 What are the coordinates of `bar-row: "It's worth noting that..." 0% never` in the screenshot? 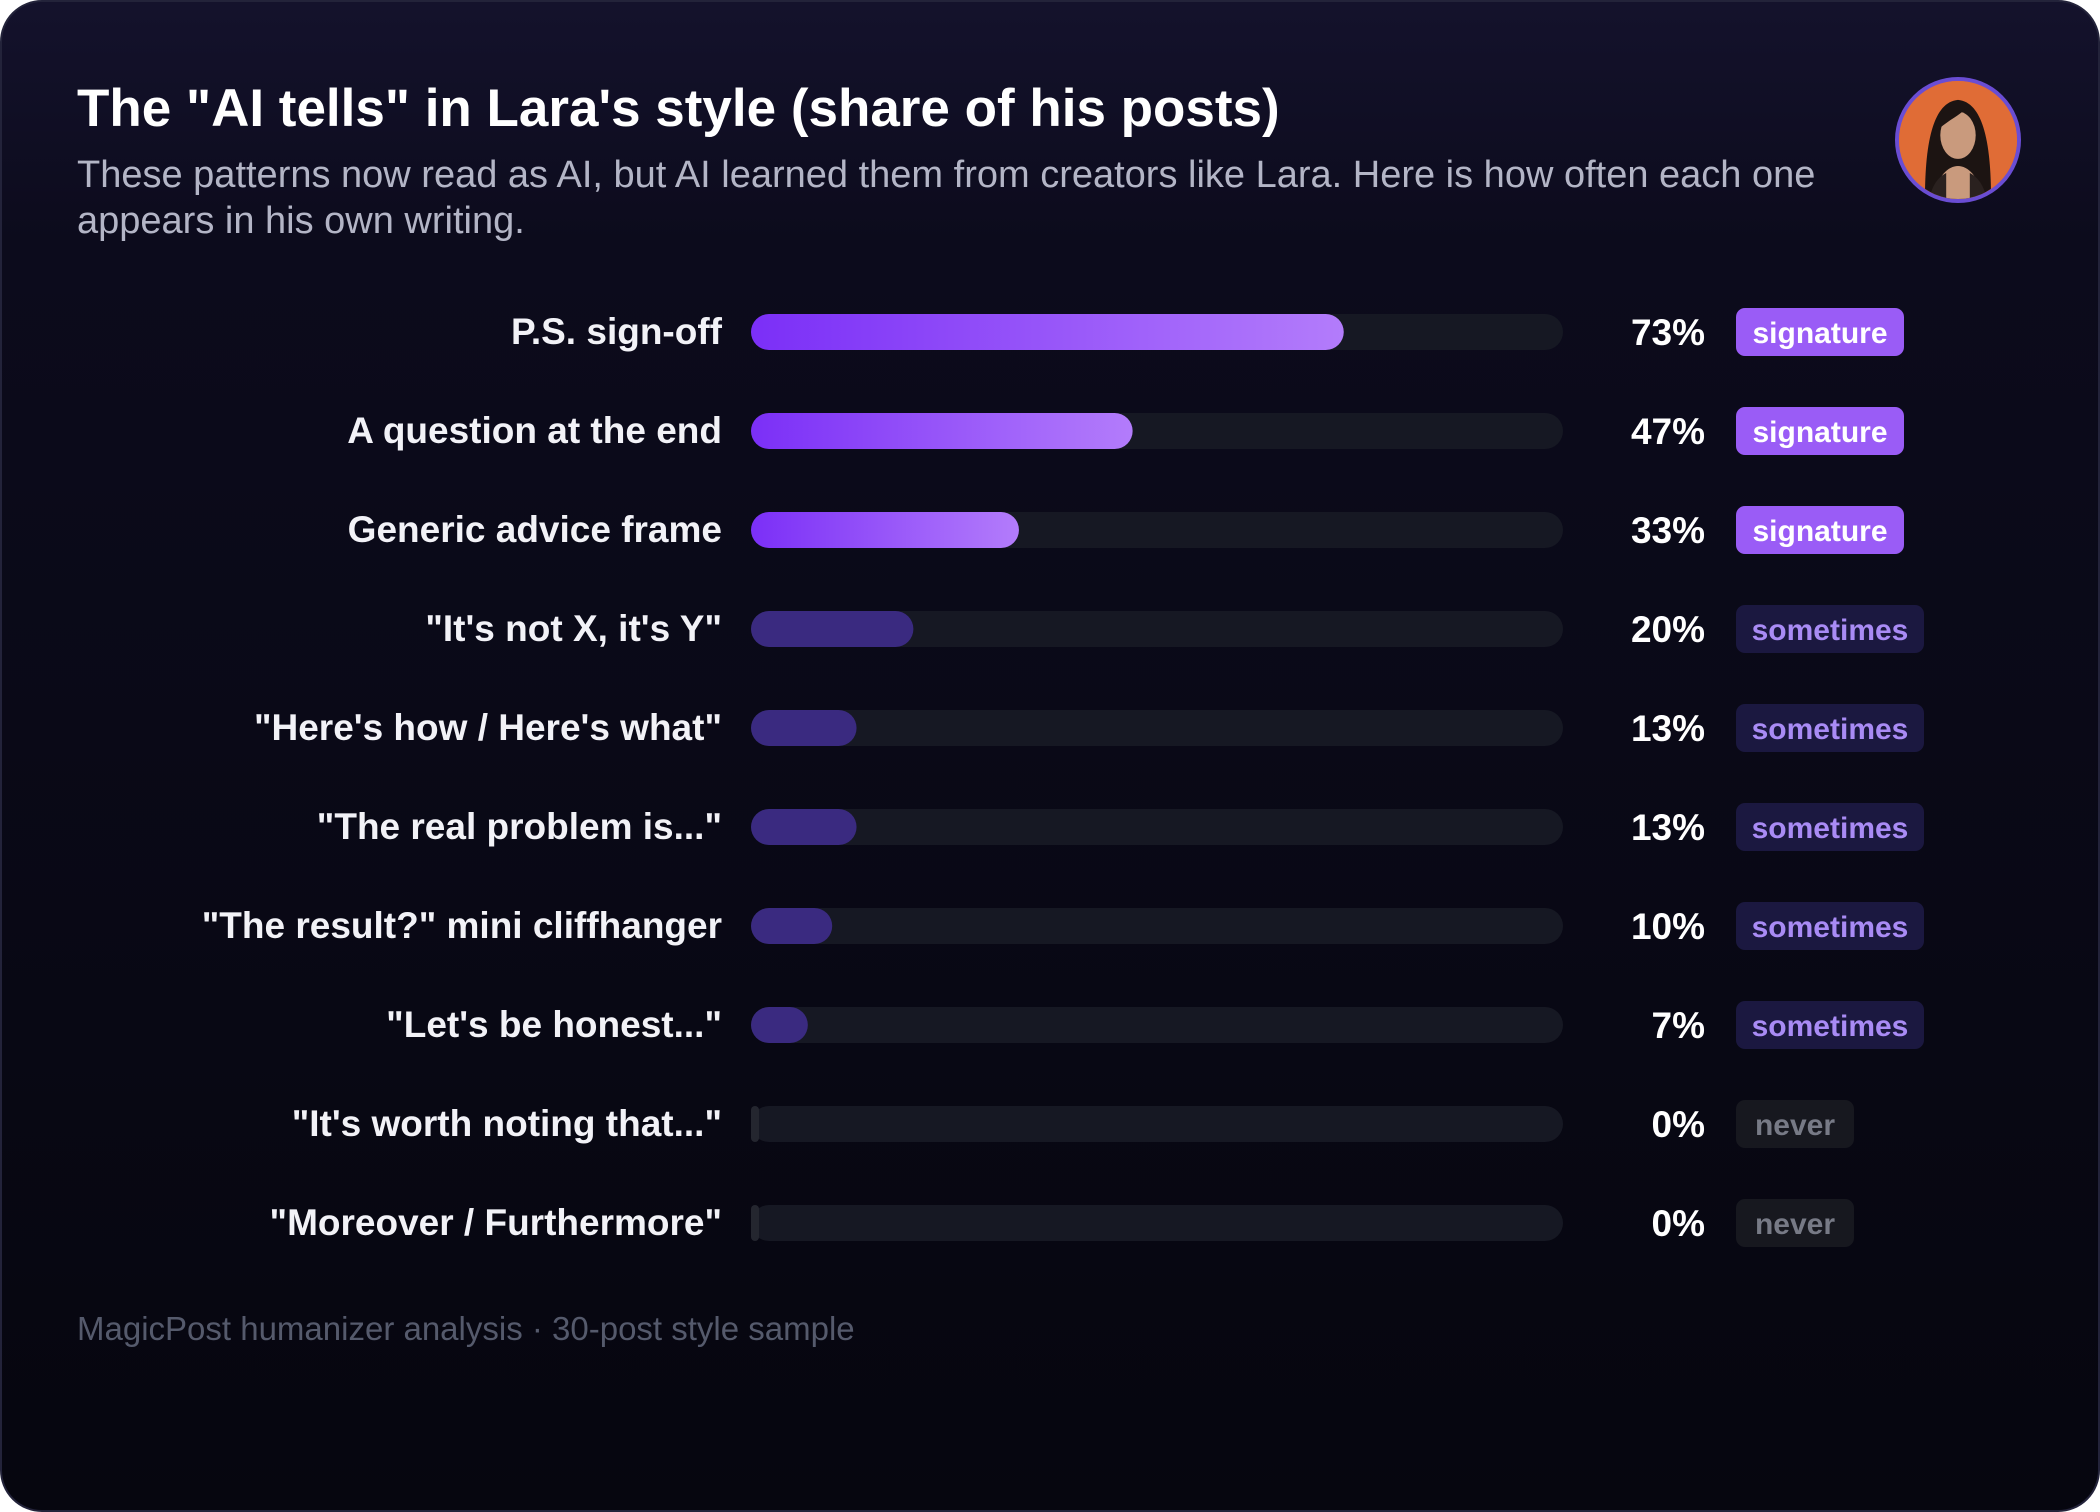 It's located at (1073, 1124).